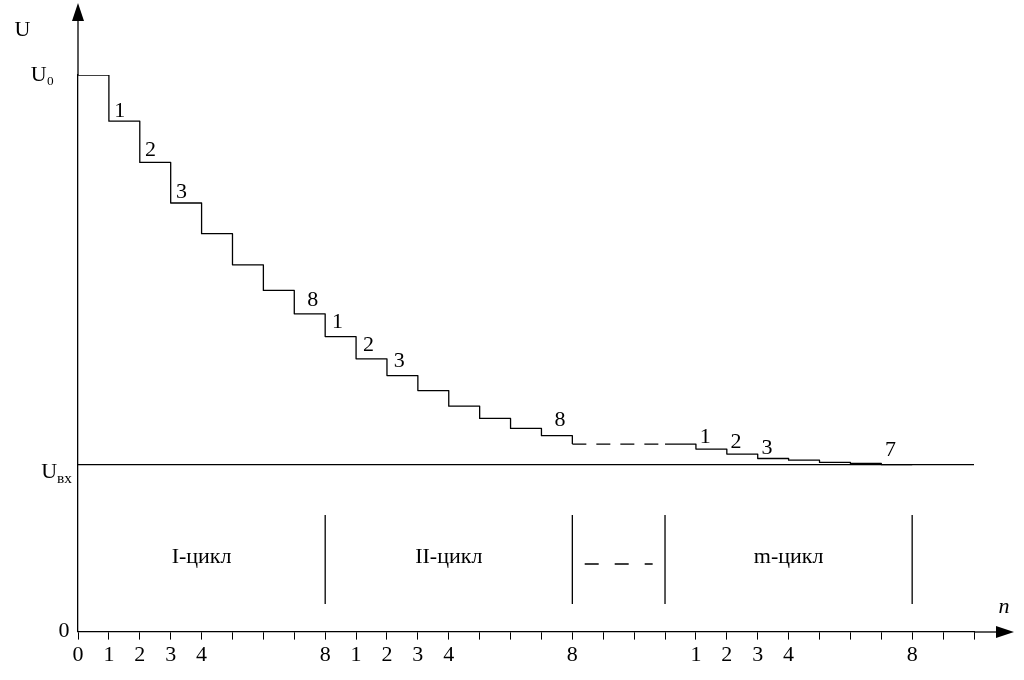  Describe the element at coordinates (449, 555) in the screenshot. I see `annotation: II-цикл` at that location.